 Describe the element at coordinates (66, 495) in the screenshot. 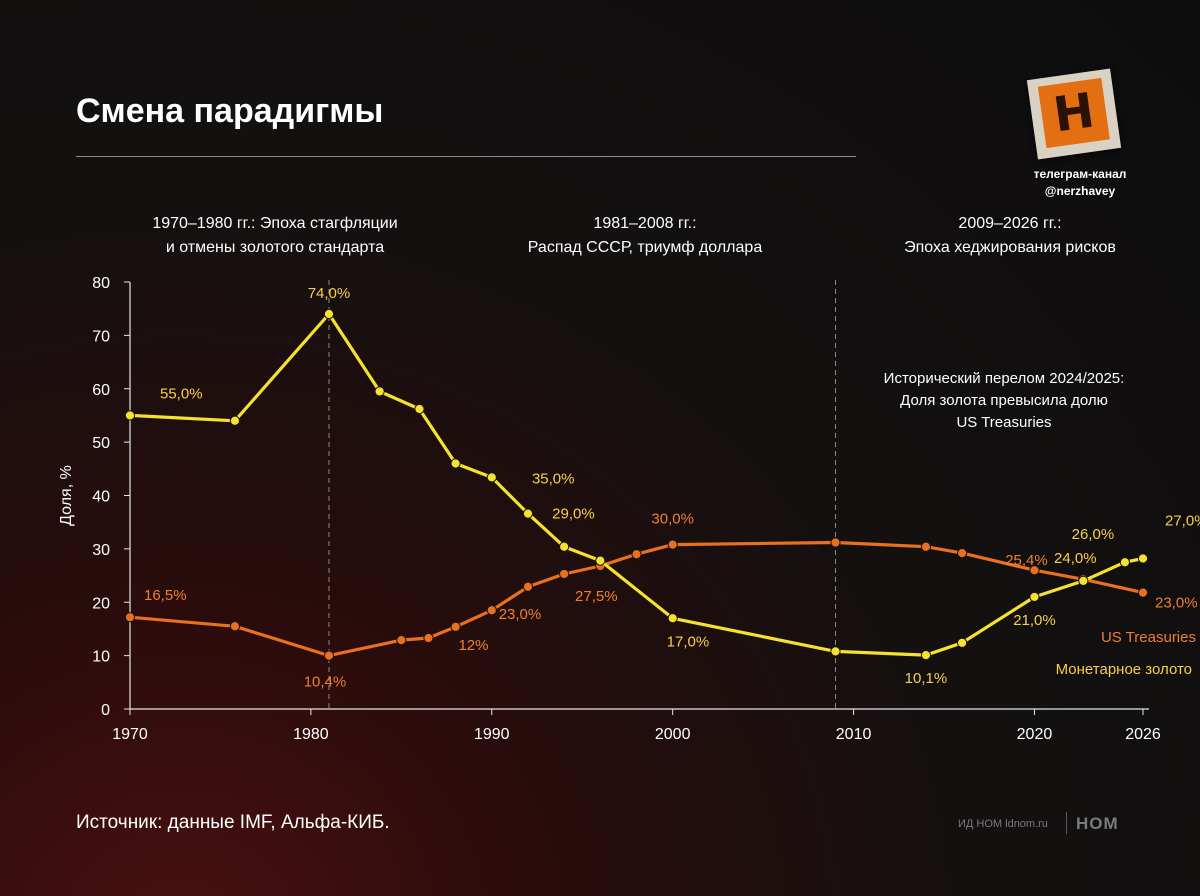

I see `y-axis-title: Доля, %` at that location.